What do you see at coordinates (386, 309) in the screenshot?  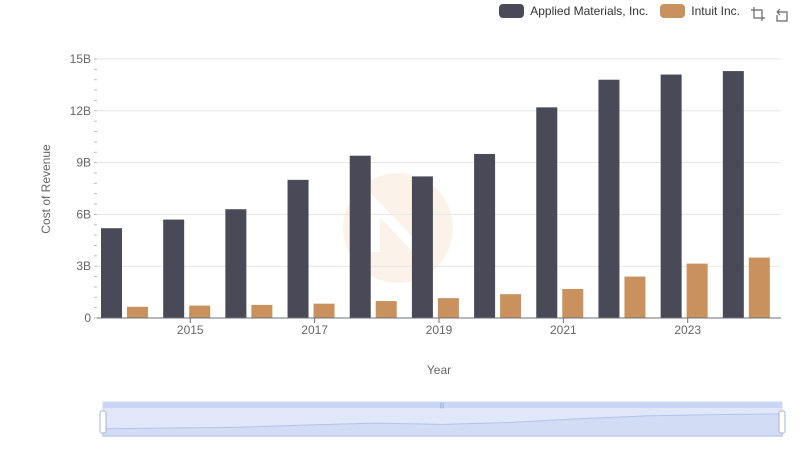 I see `bar-intuit-2018` at bounding box center [386, 309].